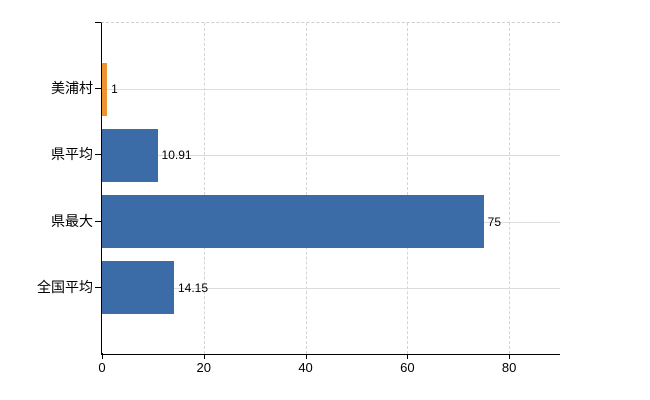 The image size is (650, 400). I want to click on x-axis-tick-label: 20, so click(203, 367).